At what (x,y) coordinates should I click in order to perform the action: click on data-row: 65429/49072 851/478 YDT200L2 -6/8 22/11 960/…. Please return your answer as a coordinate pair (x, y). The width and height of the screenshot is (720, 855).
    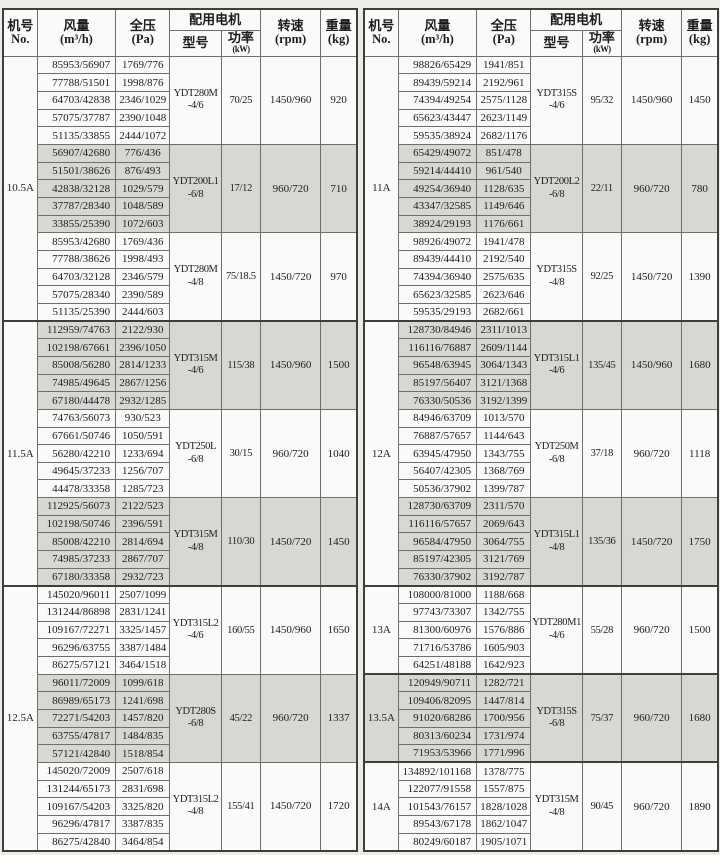
    Looking at the image, I should click on (541, 189).